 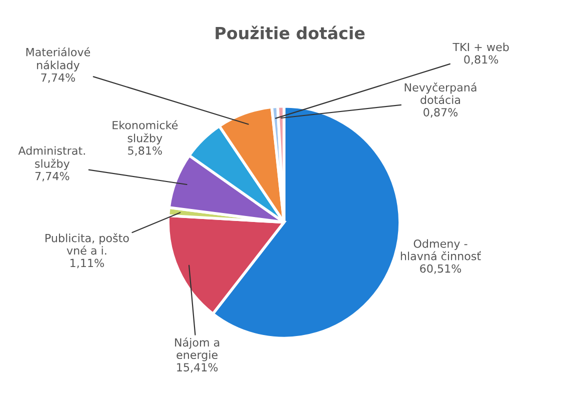 What do you see at coordinates (87, 263) in the screenshot?
I see `data-label: 1,11%` at bounding box center [87, 263].